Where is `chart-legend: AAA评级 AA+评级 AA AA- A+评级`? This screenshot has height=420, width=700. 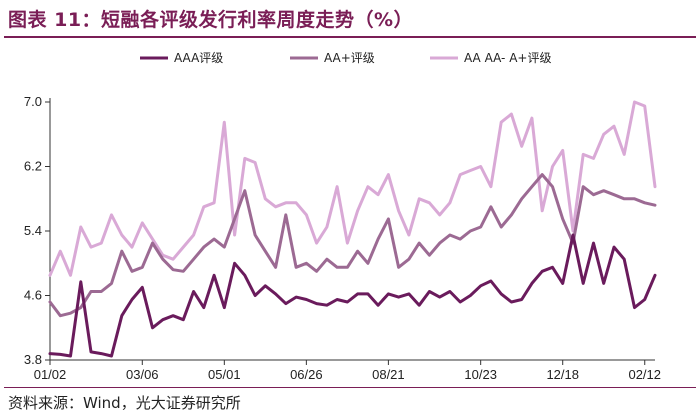 chart-legend: AAA评级 AA+评级 AA AA- A+评级 is located at coordinates (345, 58).